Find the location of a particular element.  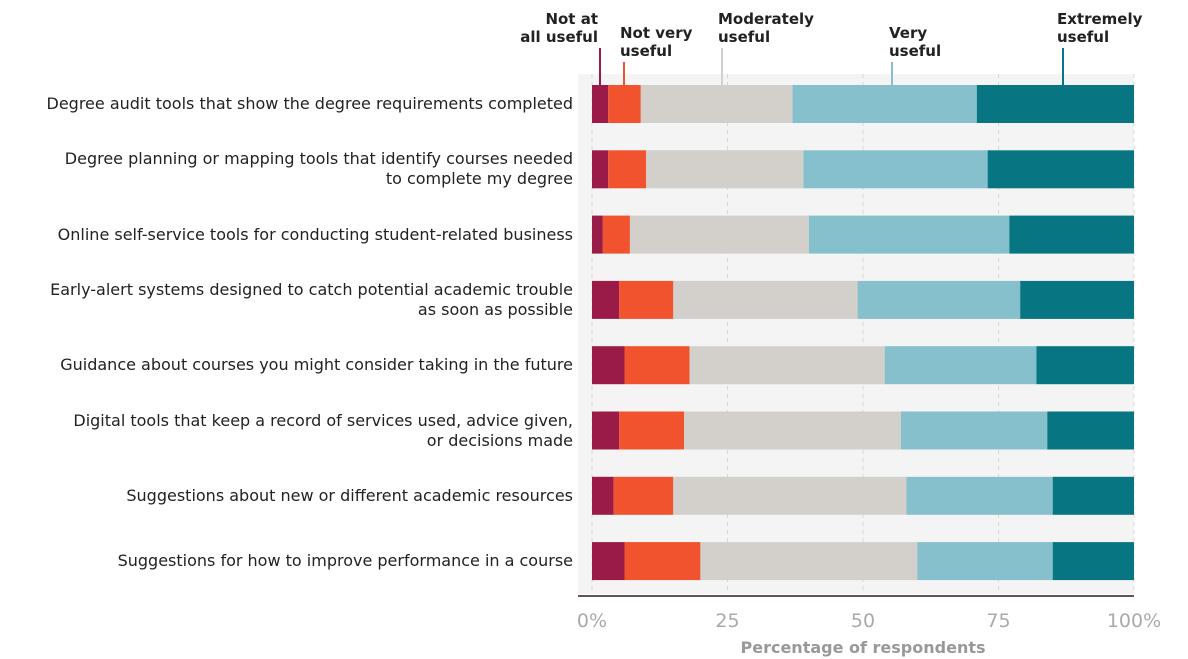

legend-label: Not very useful is located at coordinates (656, 42).